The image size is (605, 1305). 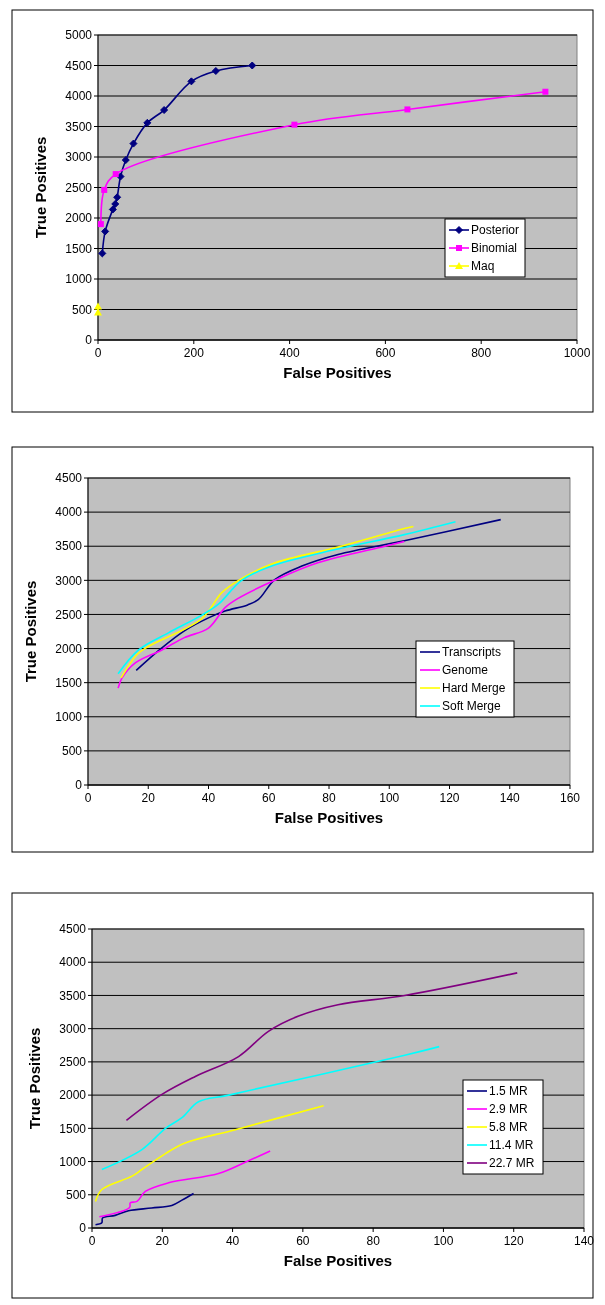 What do you see at coordinates (474, 688) in the screenshot?
I see `legend-label: Hard Merge` at bounding box center [474, 688].